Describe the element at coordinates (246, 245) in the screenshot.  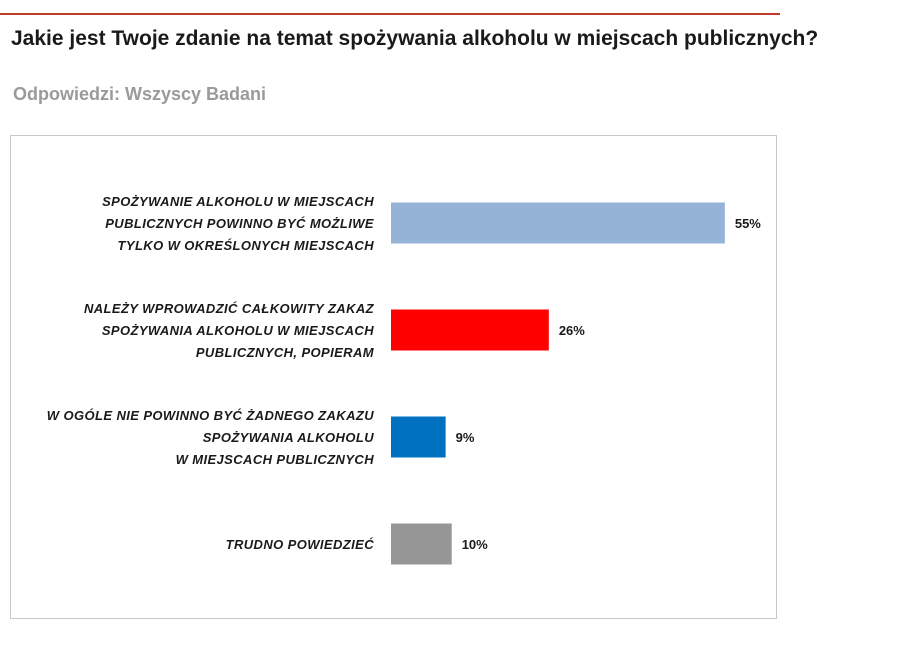
I see `category-label-1-line-3: TYLKO W OKREŚLONYCH MIEJSCACH` at that location.